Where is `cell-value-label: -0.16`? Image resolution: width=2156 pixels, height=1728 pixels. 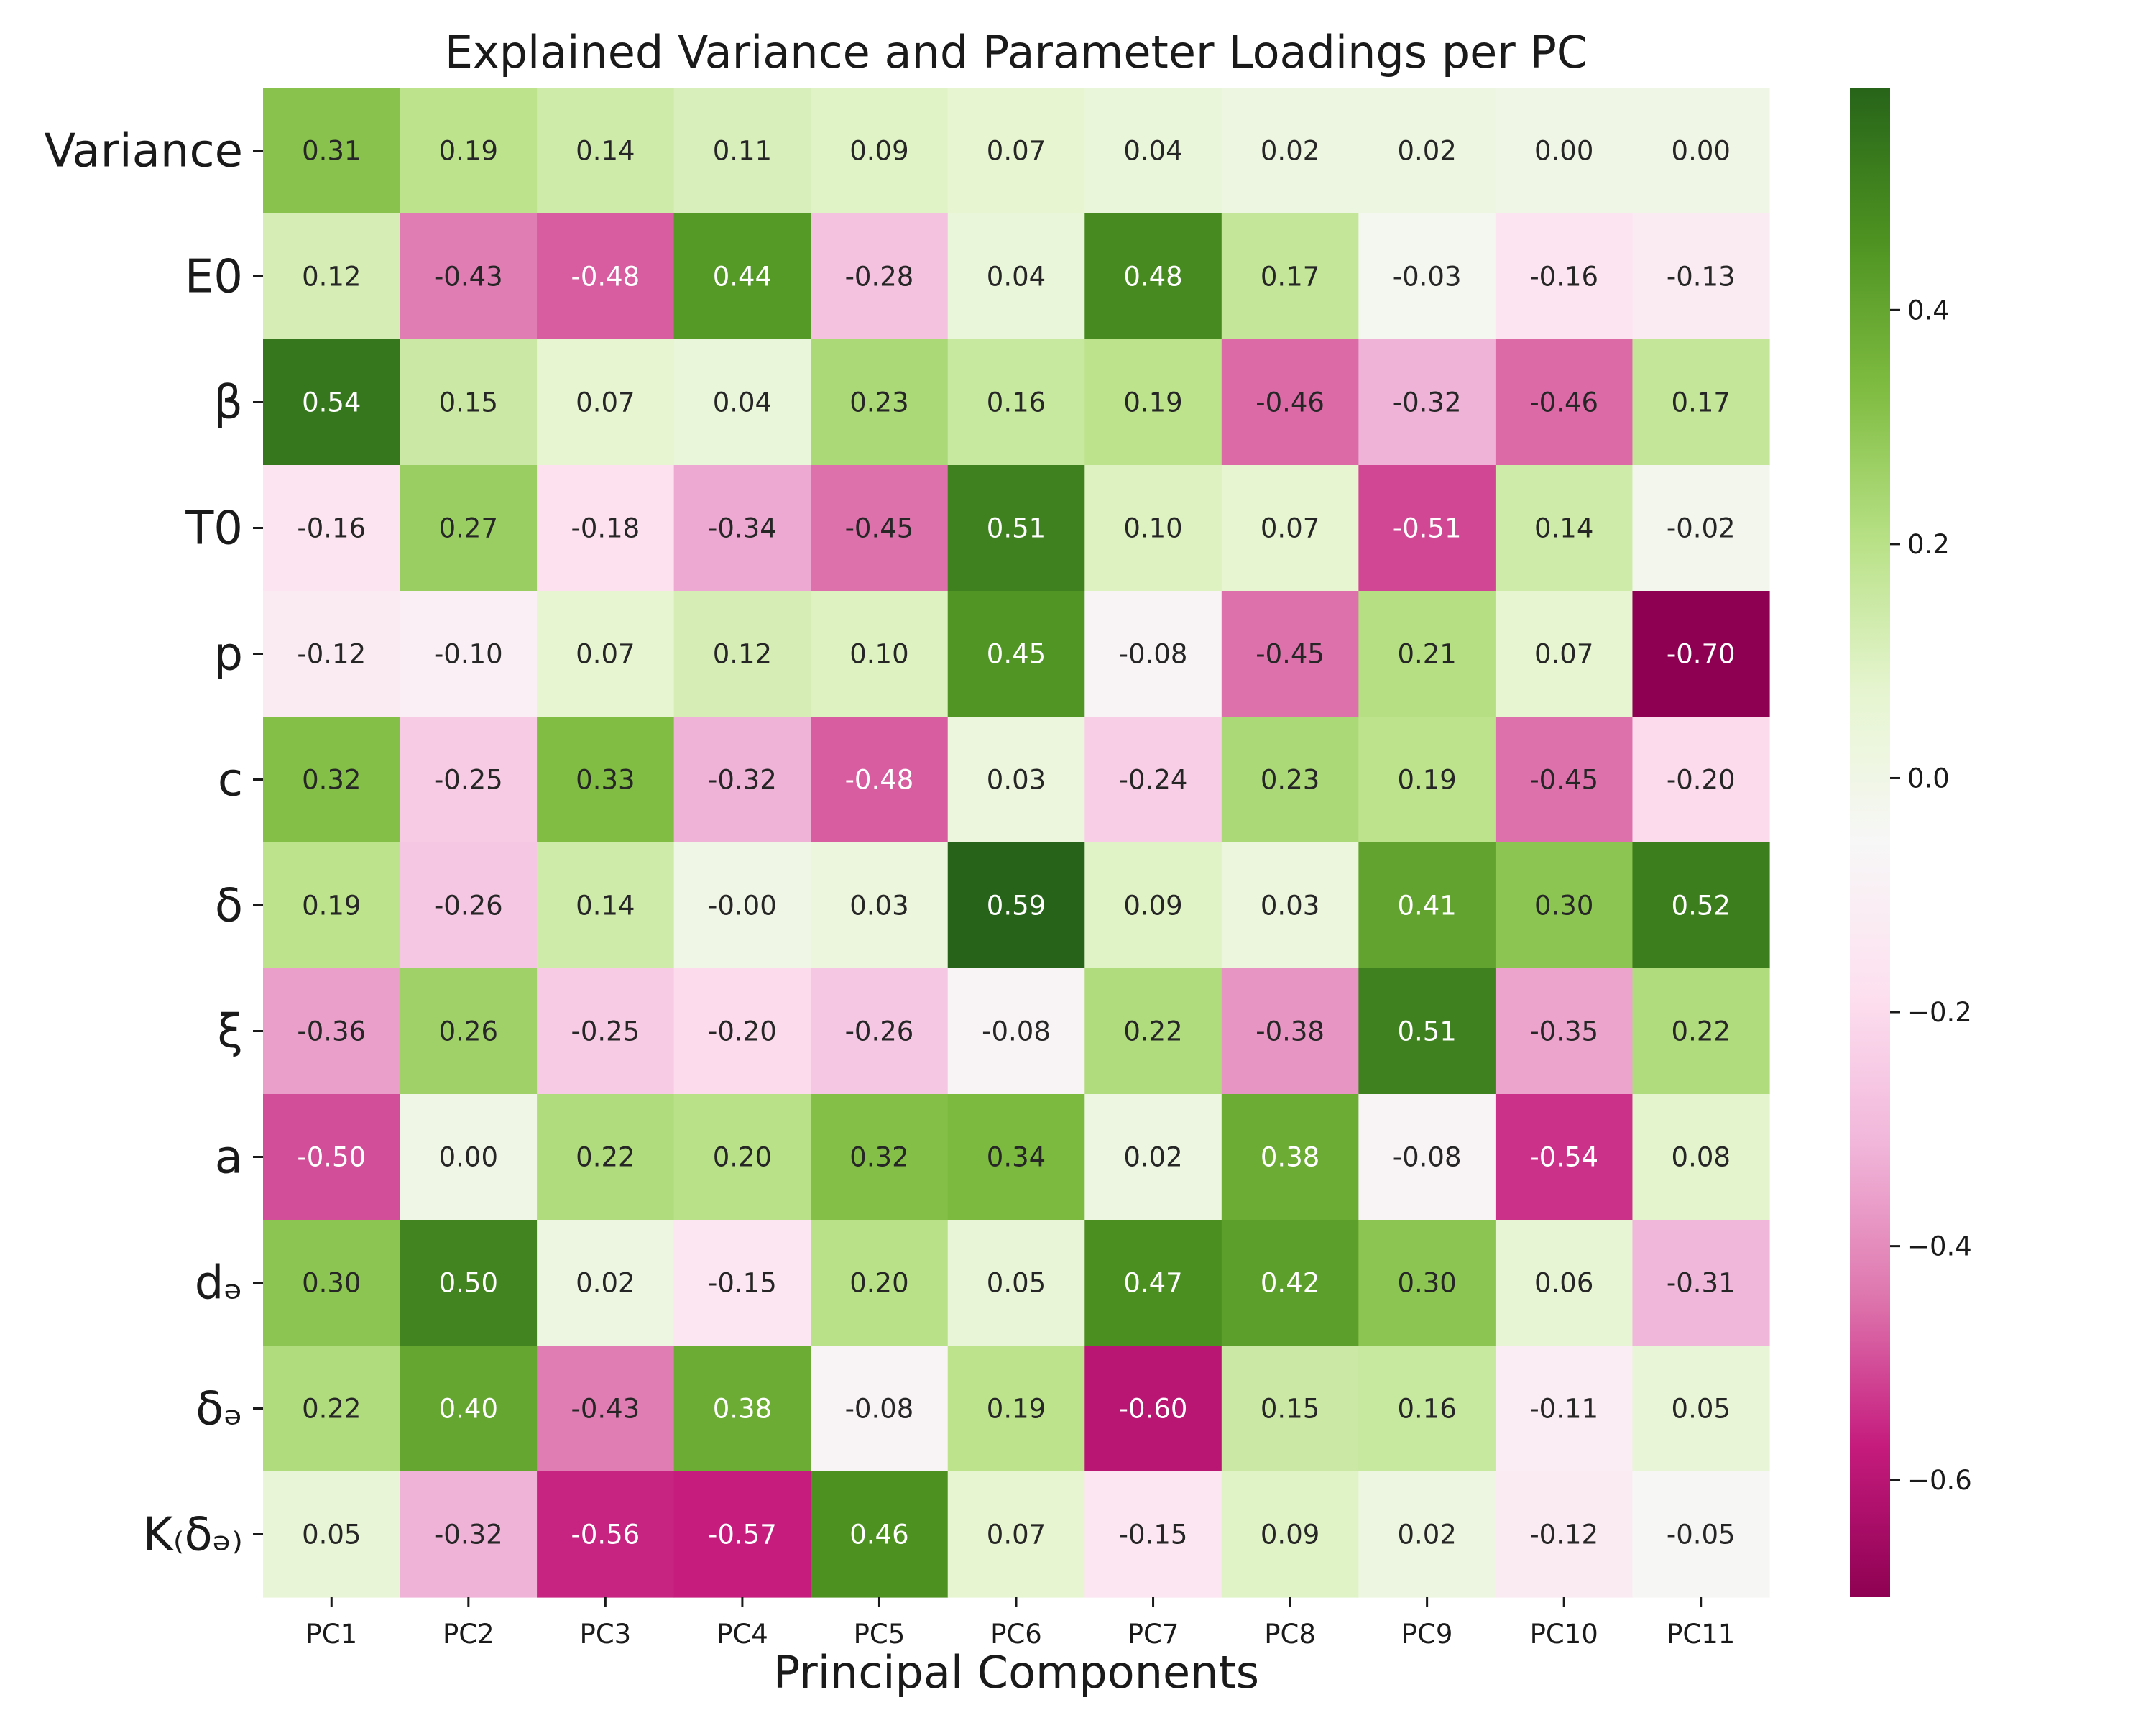 cell-value-label: -0.16 is located at coordinates (331, 528).